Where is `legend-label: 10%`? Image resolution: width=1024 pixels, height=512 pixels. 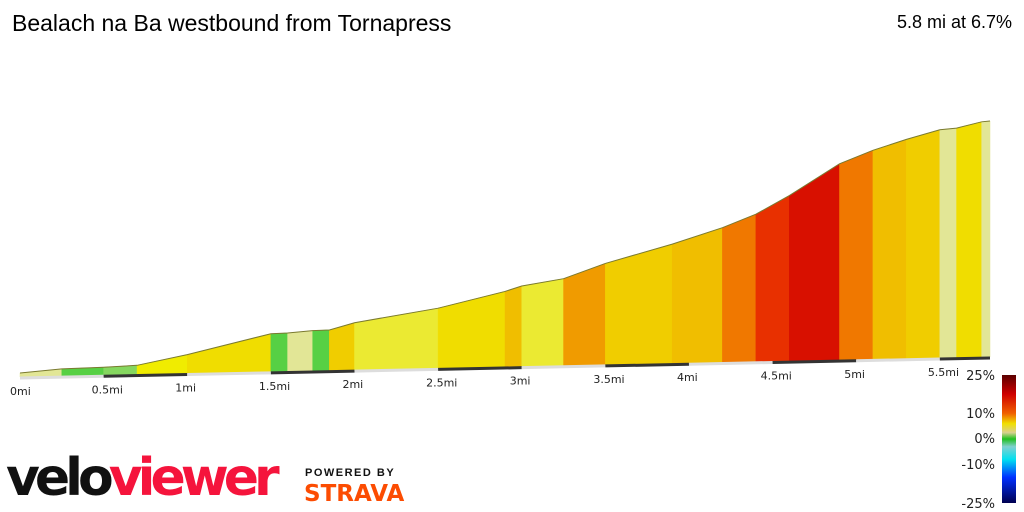
legend-label: 10% is located at coordinates (980, 414).